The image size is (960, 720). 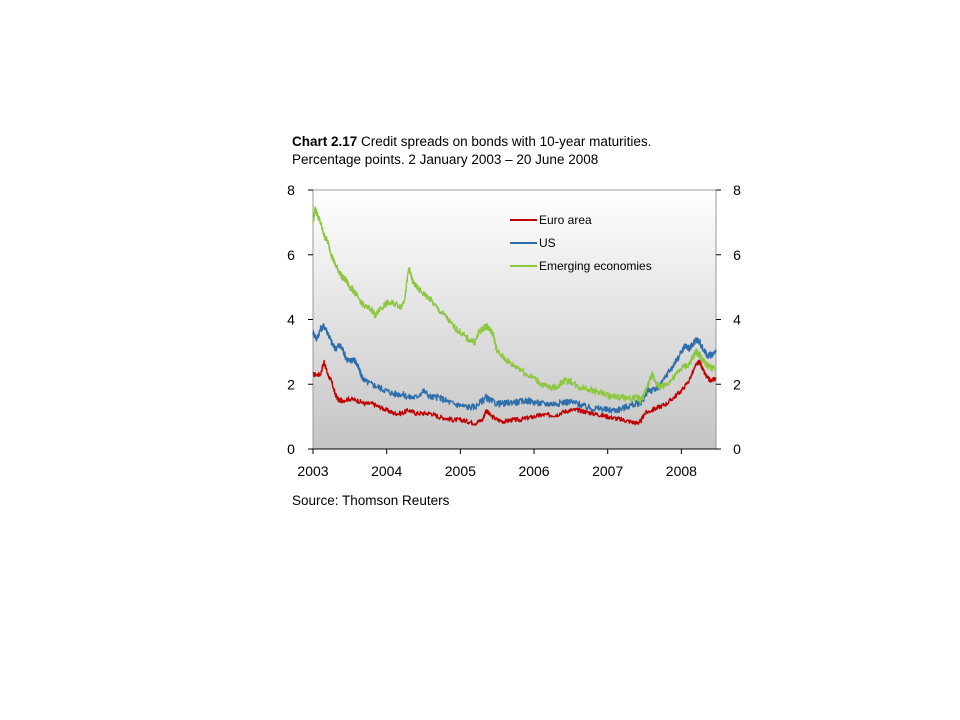 What do you see at coordinates (514, 305) in the screenshot?
I see `series-line-emerging-economies` at bounding box center [514, 305].